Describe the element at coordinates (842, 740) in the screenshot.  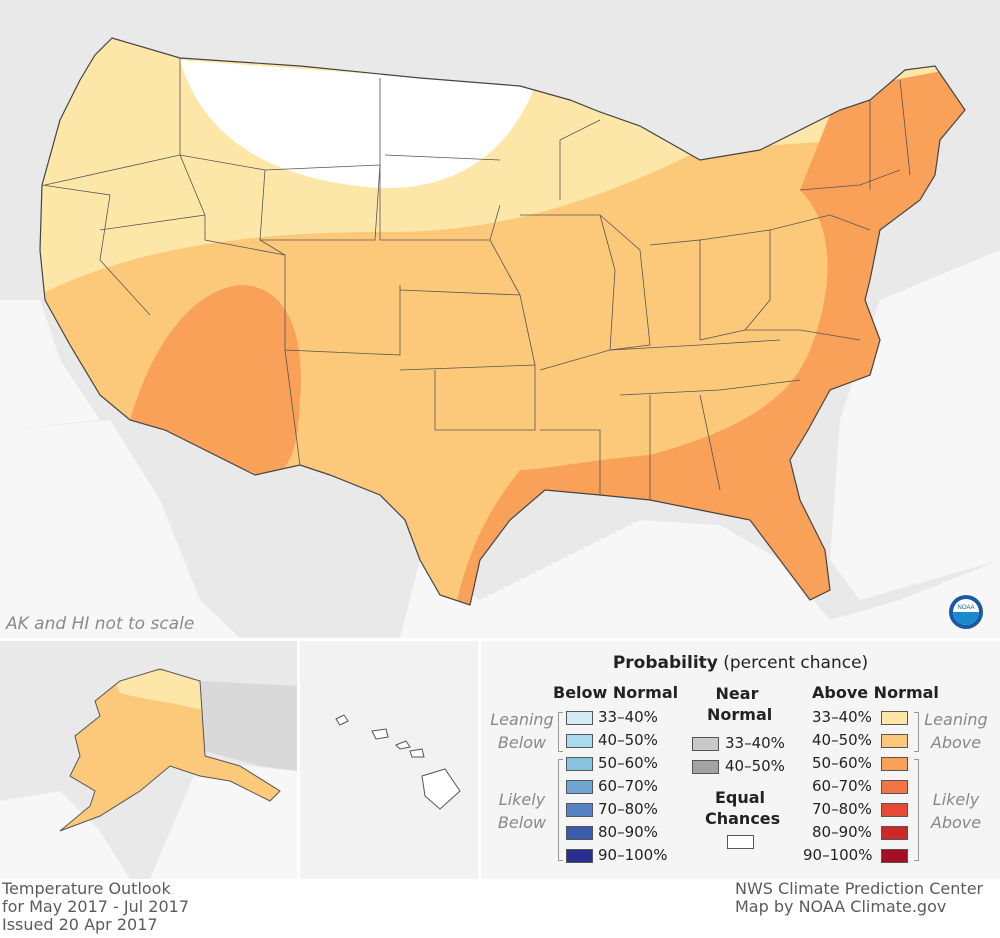
I see `above-label-1: 40–50%` at that location.